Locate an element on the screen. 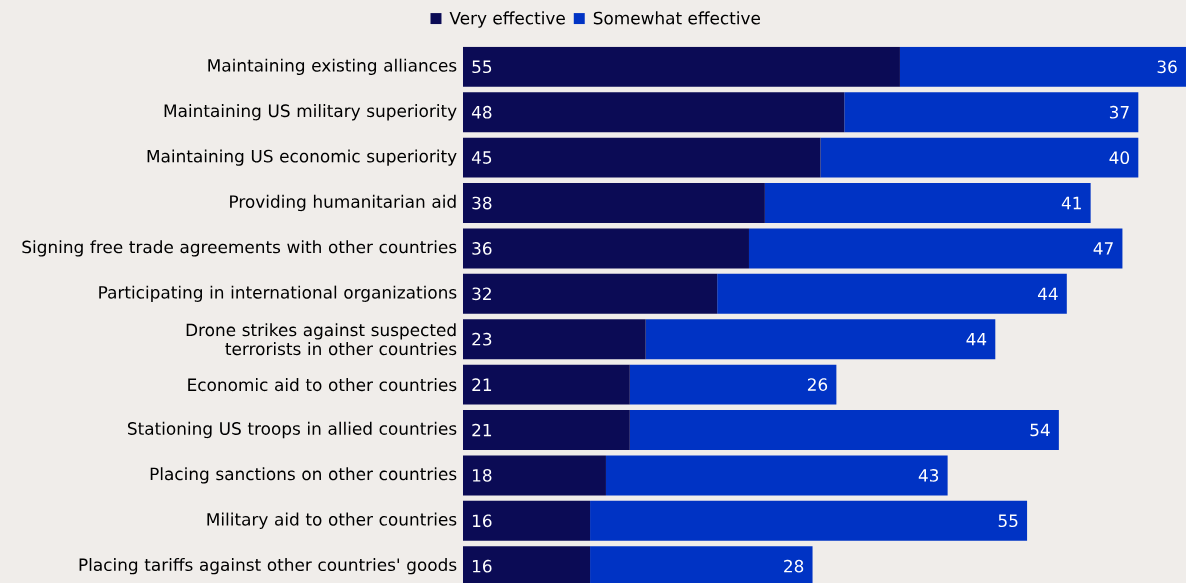  legend-label: Somewhat effective is located at coordinates (676, 18).